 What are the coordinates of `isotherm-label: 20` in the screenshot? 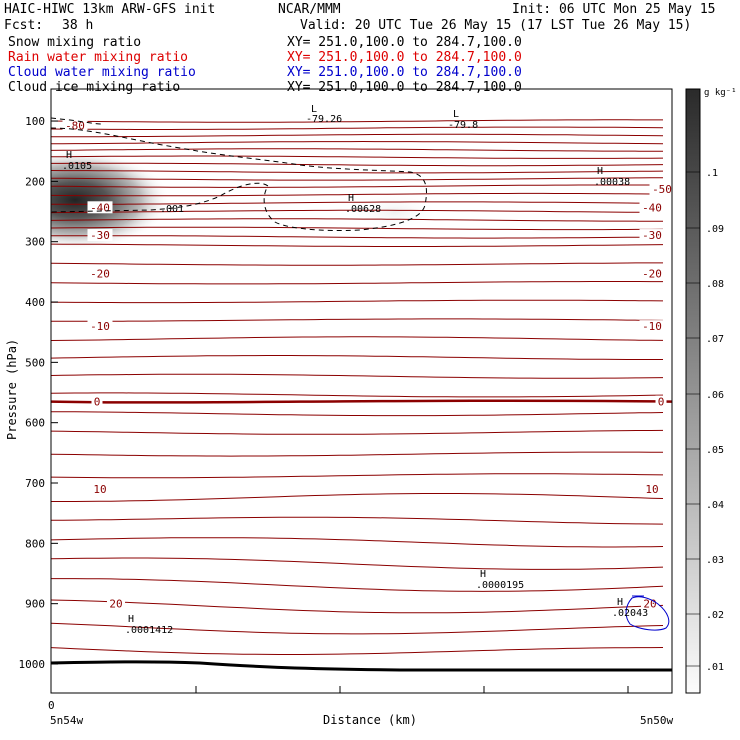 It's located at (115, 604).